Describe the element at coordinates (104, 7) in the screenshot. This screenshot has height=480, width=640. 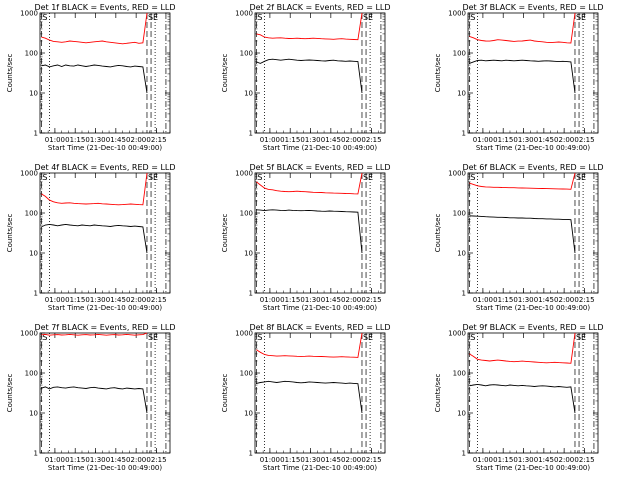
I see `chart-title: Det 1f BLACK = Events, RED = LLD` at that location.